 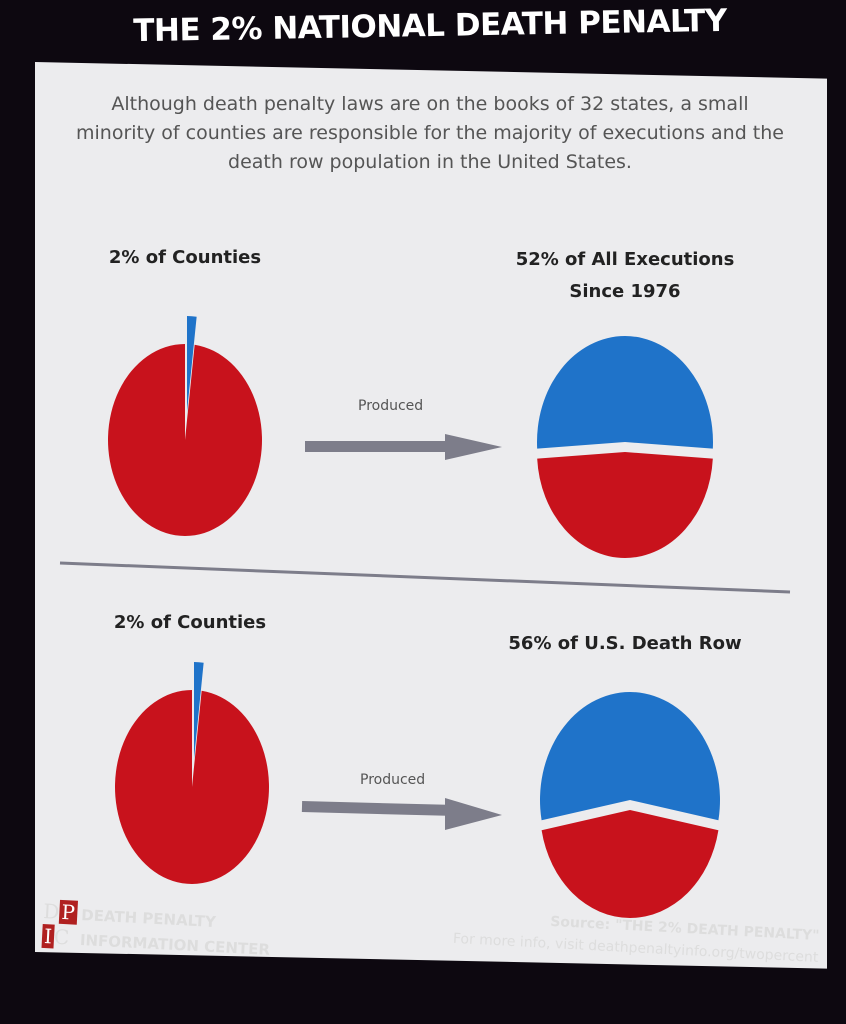 I want to click on pie-2-title-line2: Since 1976, so click(x=625, y=291).